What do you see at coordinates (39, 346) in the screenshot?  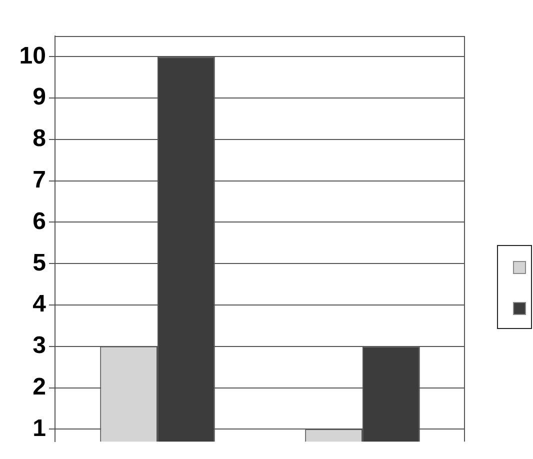 I see `y-tick-label: 3` at bounding box center [39, 346].